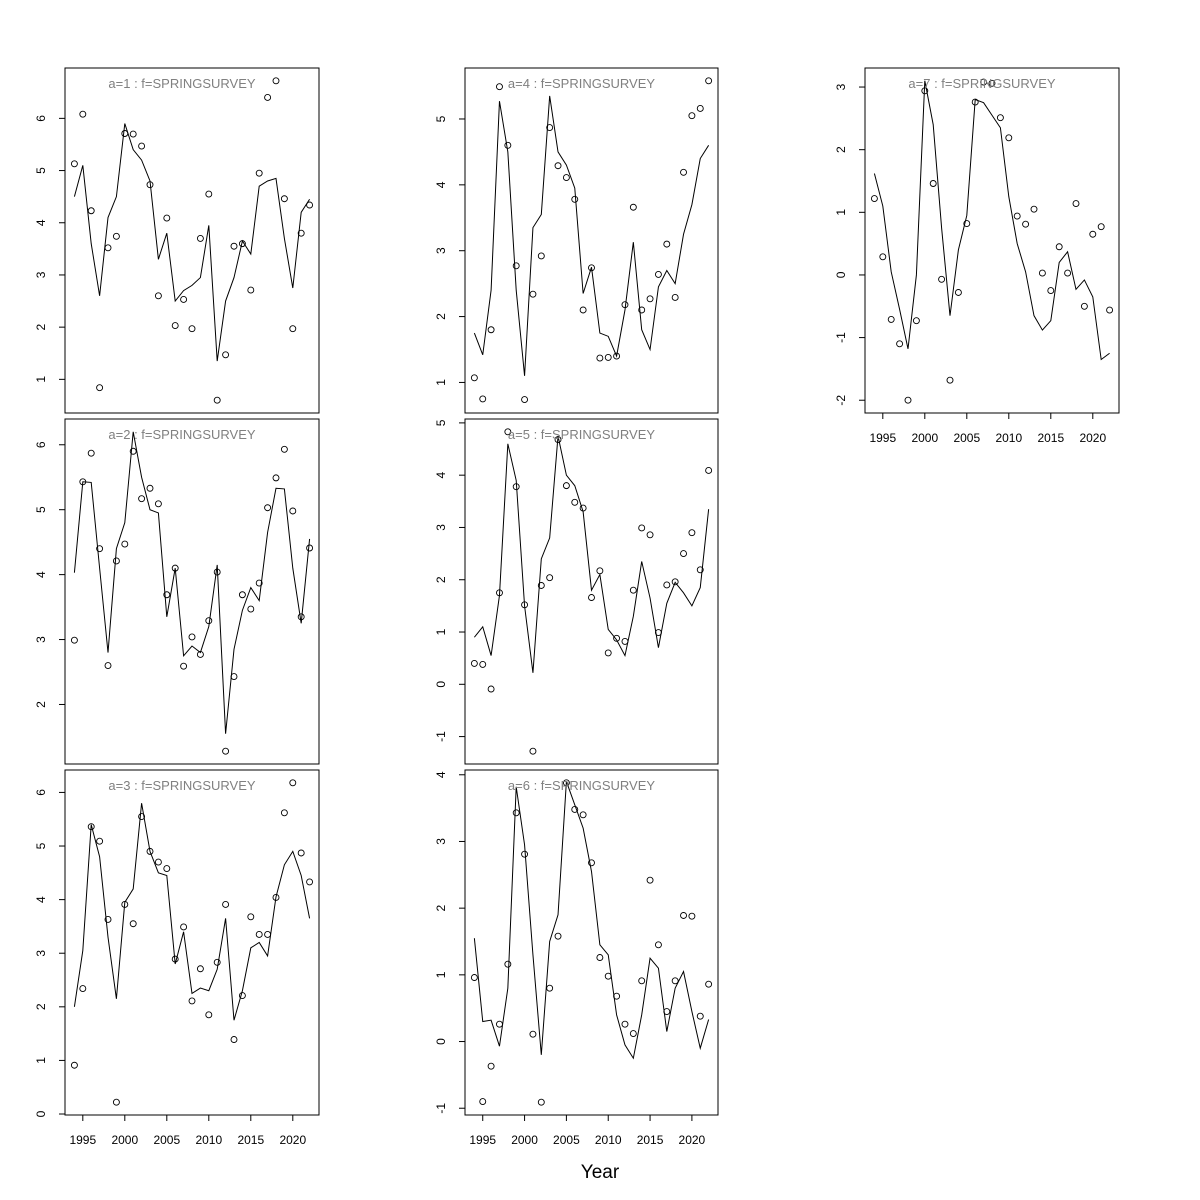 The image size is (1200, 1200). I want to click on x-tick-label: 2005, so click(566, 1140).